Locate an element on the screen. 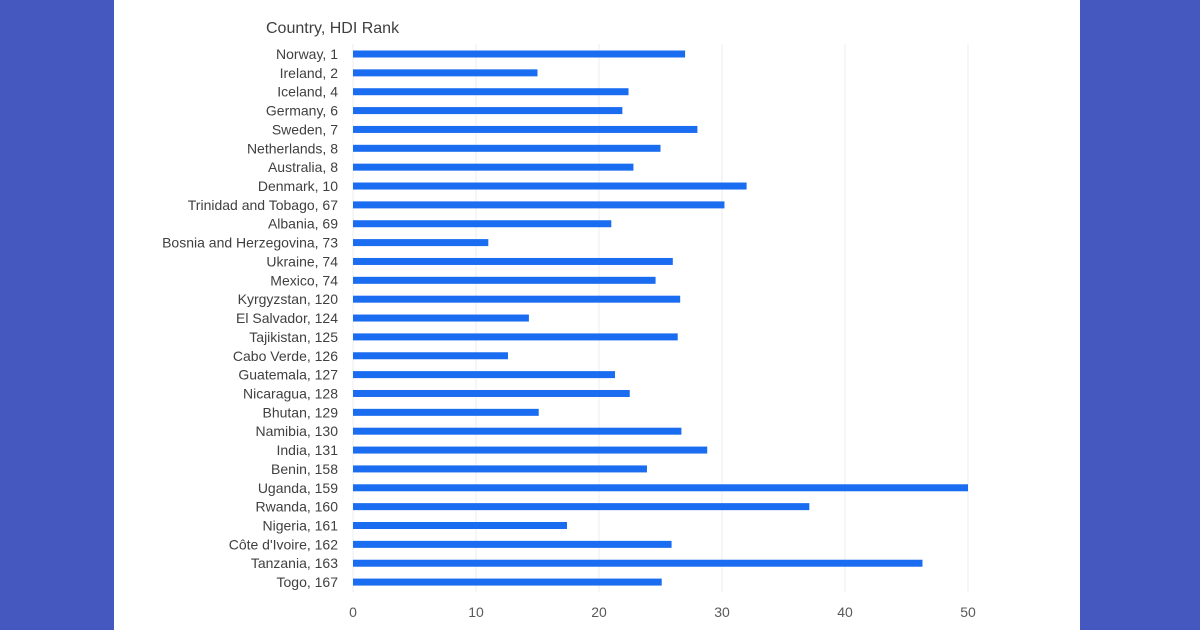  category-label-23: Uganda, 159 is located at coordinates (298, 488).